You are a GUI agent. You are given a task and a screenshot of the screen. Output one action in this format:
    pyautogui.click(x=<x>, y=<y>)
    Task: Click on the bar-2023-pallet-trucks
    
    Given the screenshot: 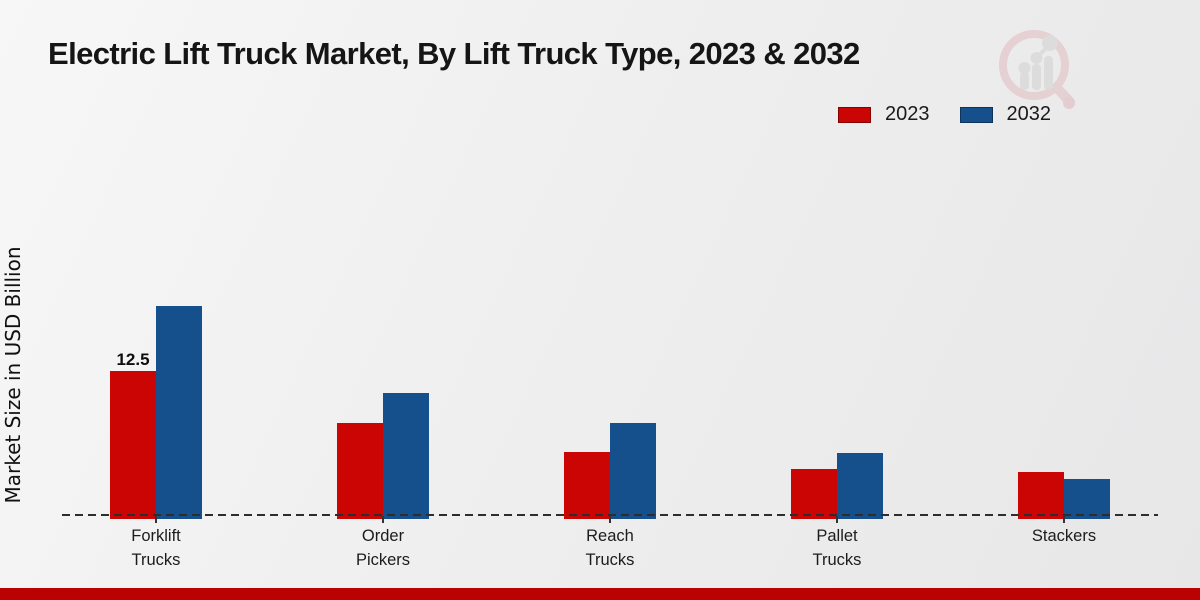 What is the action you would take?
    pyautogui.click(x=814, y=494)
    